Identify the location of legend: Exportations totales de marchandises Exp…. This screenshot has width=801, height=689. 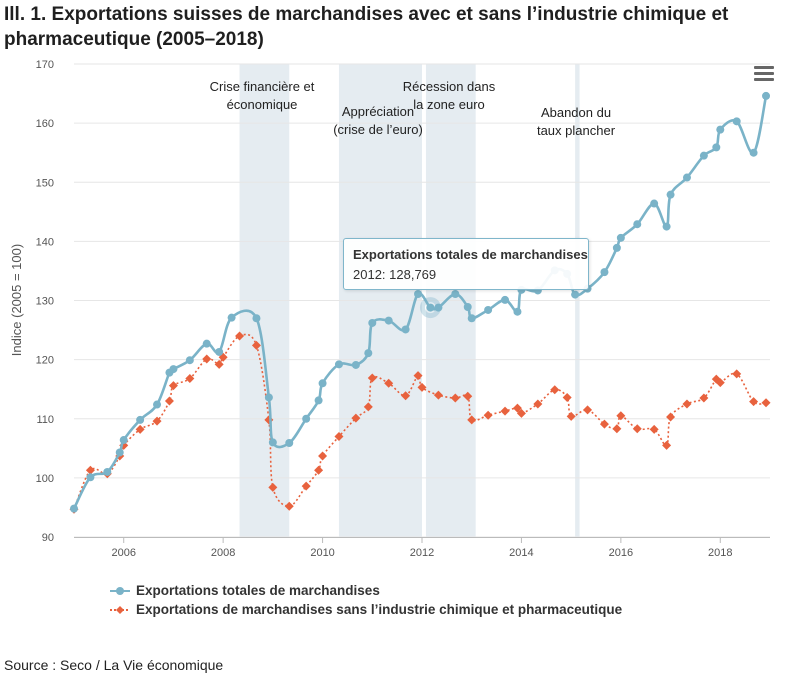
(366, 600).